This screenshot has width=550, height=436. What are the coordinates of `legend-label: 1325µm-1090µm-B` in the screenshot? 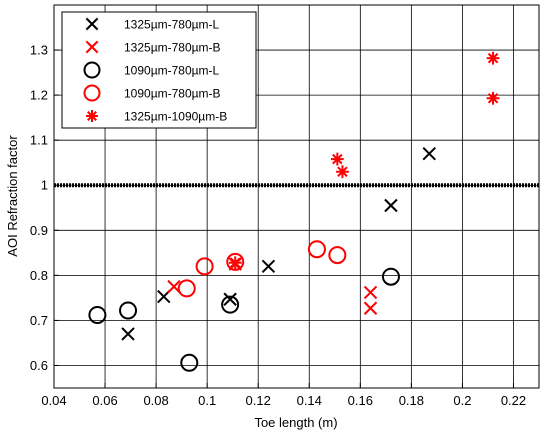 It's located at (175, 117).